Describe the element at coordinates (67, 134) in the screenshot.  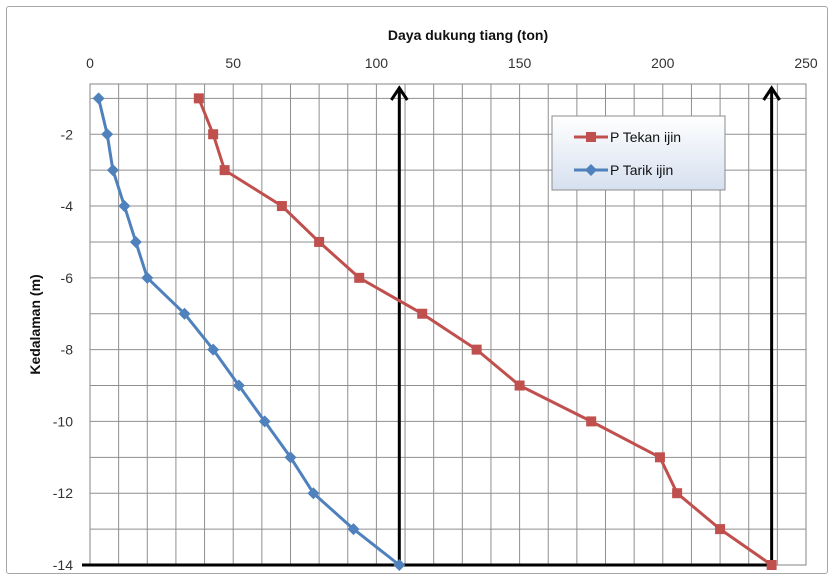
I see `y-tick-label: -2` at that location.